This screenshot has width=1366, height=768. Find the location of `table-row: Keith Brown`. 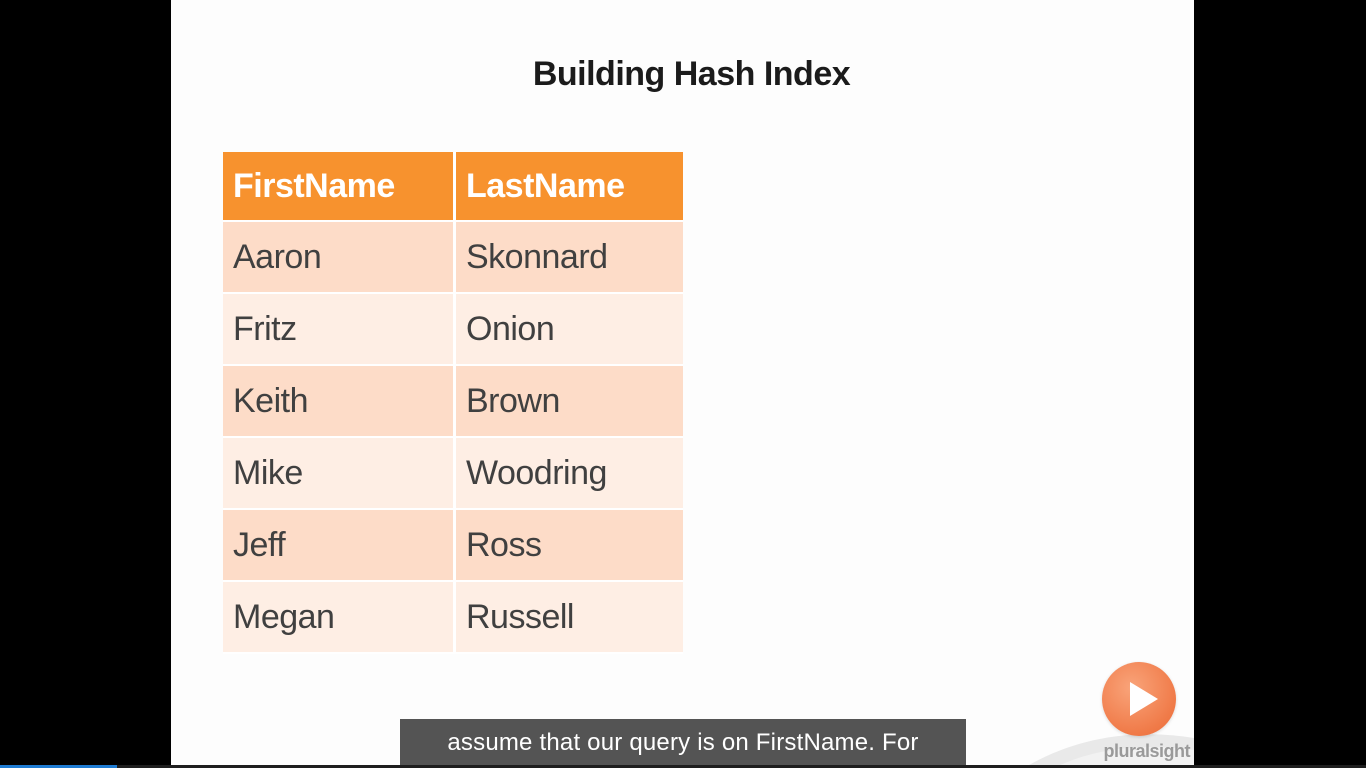

table-row: Keith Brown is located at coordinates (453, 402).